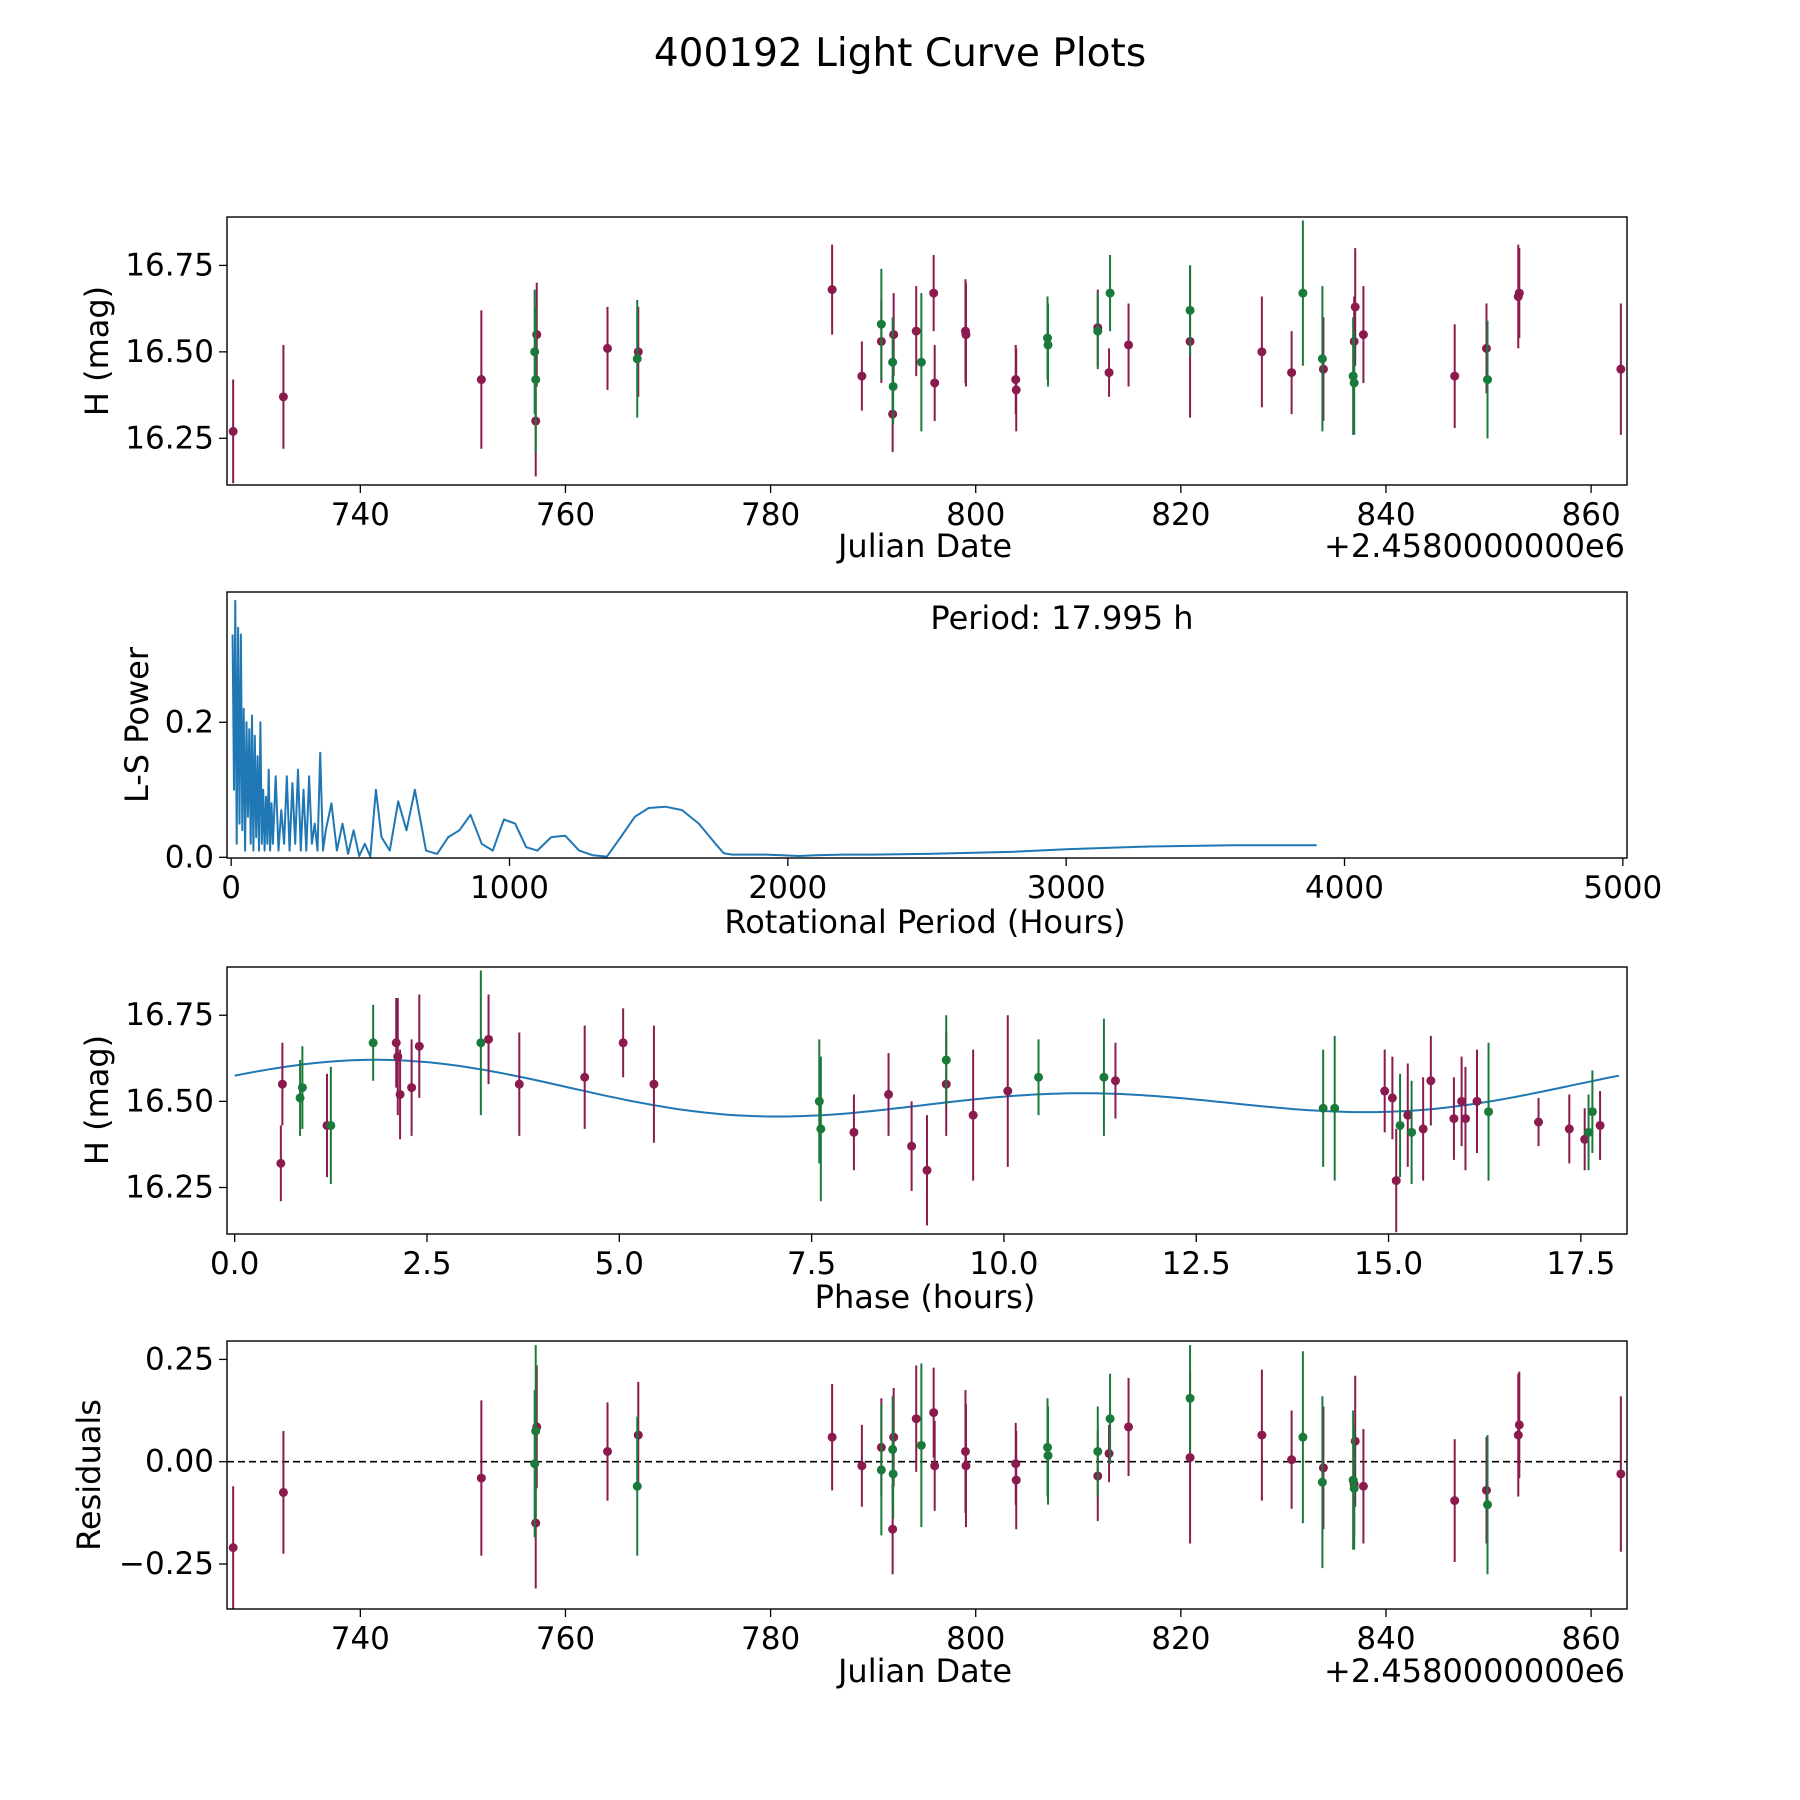  I want to click on lightcurve-points, so click(927, 352).